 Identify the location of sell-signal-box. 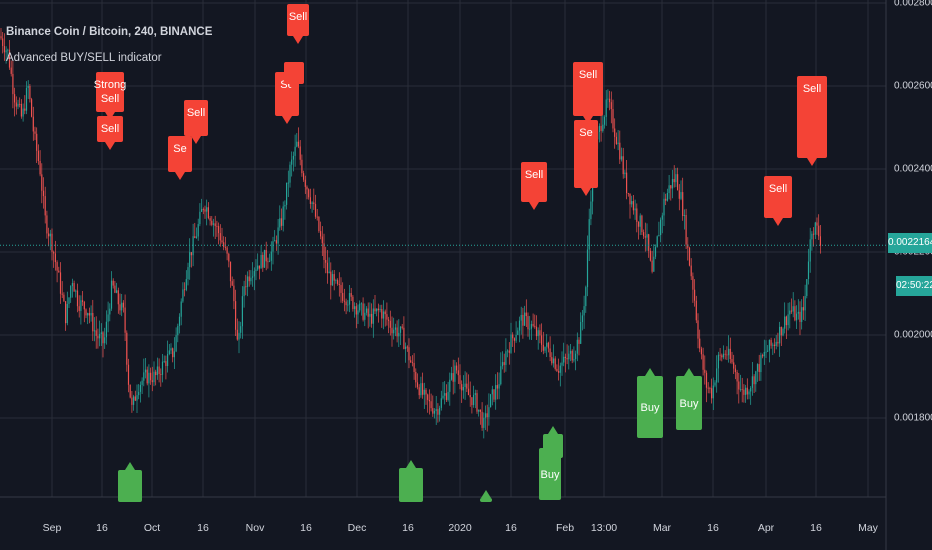
(196, 118).